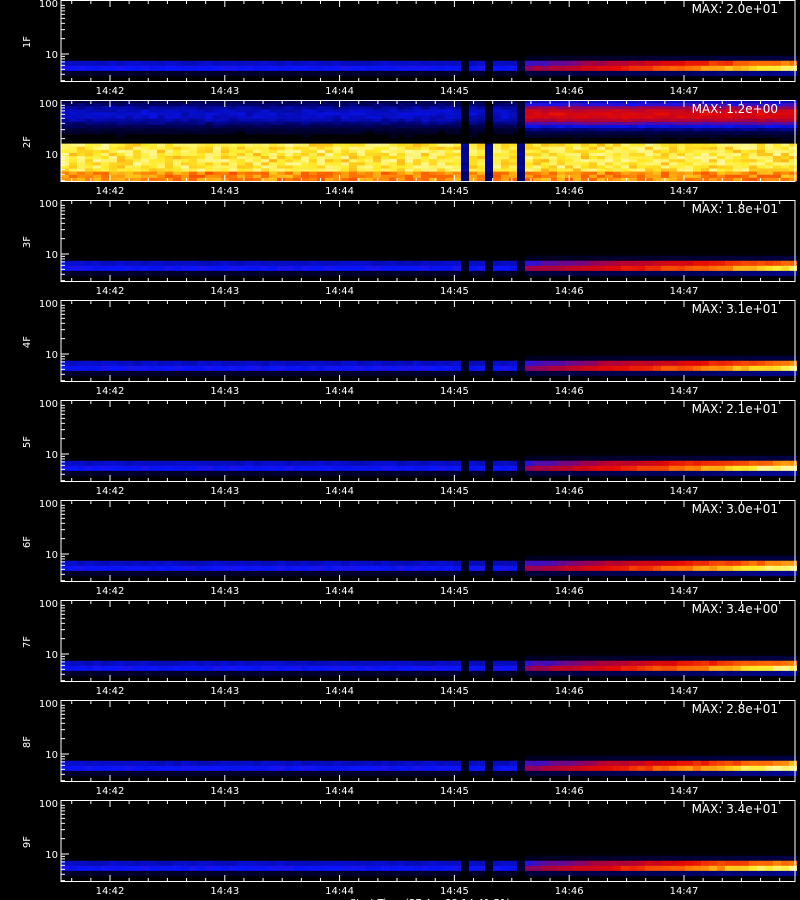  I want to click on plot-frame-2F, so click(428, 141).